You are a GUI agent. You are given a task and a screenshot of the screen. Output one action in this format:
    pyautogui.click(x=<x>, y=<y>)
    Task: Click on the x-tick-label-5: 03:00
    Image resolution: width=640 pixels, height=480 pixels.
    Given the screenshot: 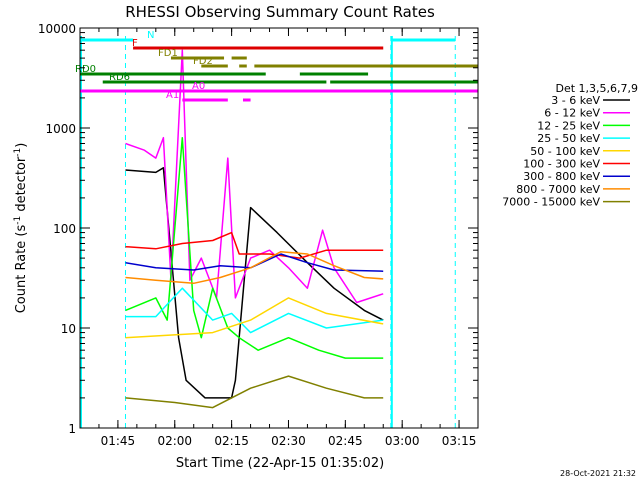 What is the action you would take?
    pyautogui.click(x=402, y=441)
    